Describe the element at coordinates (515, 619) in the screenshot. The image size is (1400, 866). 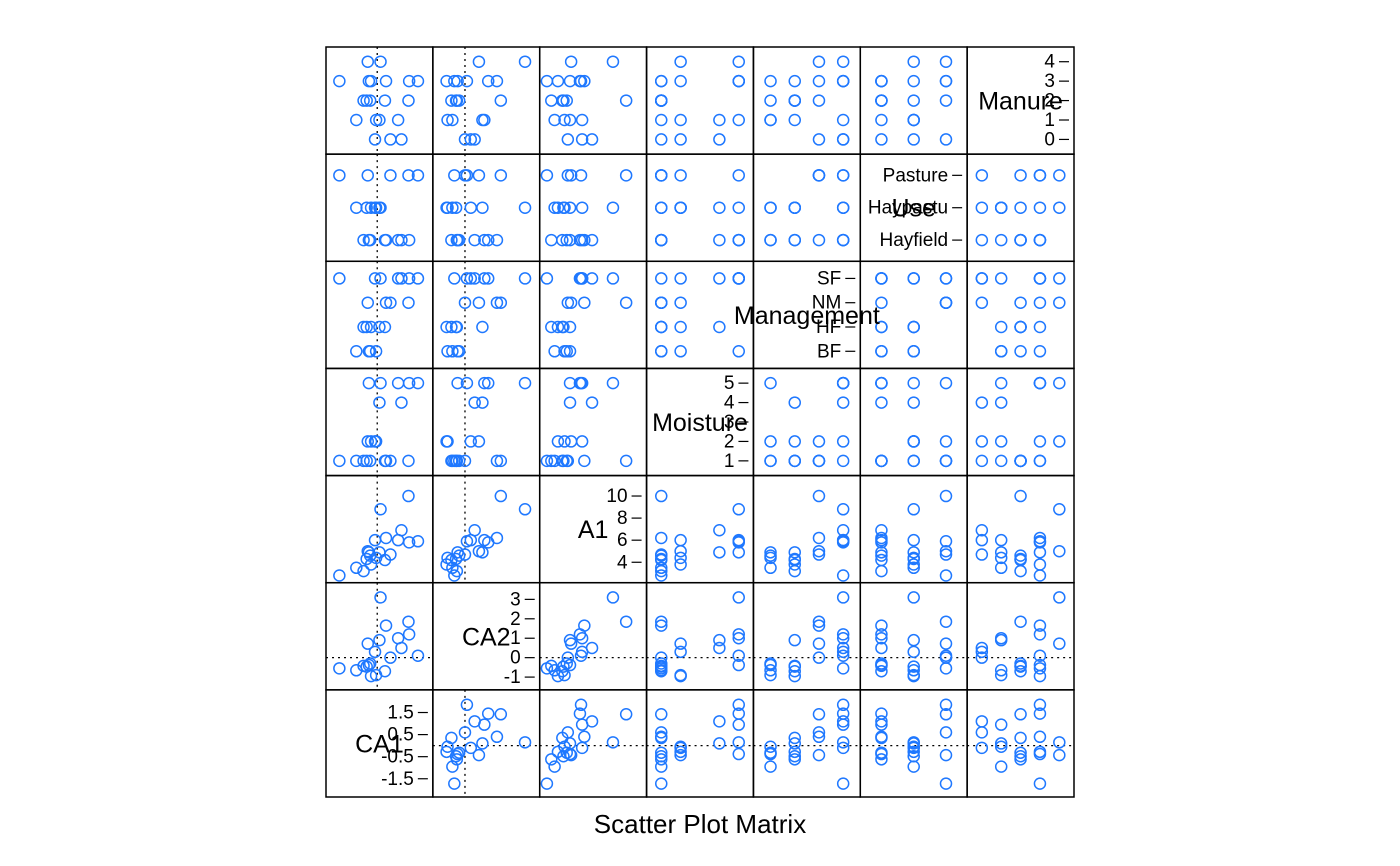
I see `tick-label: 2` at that location.